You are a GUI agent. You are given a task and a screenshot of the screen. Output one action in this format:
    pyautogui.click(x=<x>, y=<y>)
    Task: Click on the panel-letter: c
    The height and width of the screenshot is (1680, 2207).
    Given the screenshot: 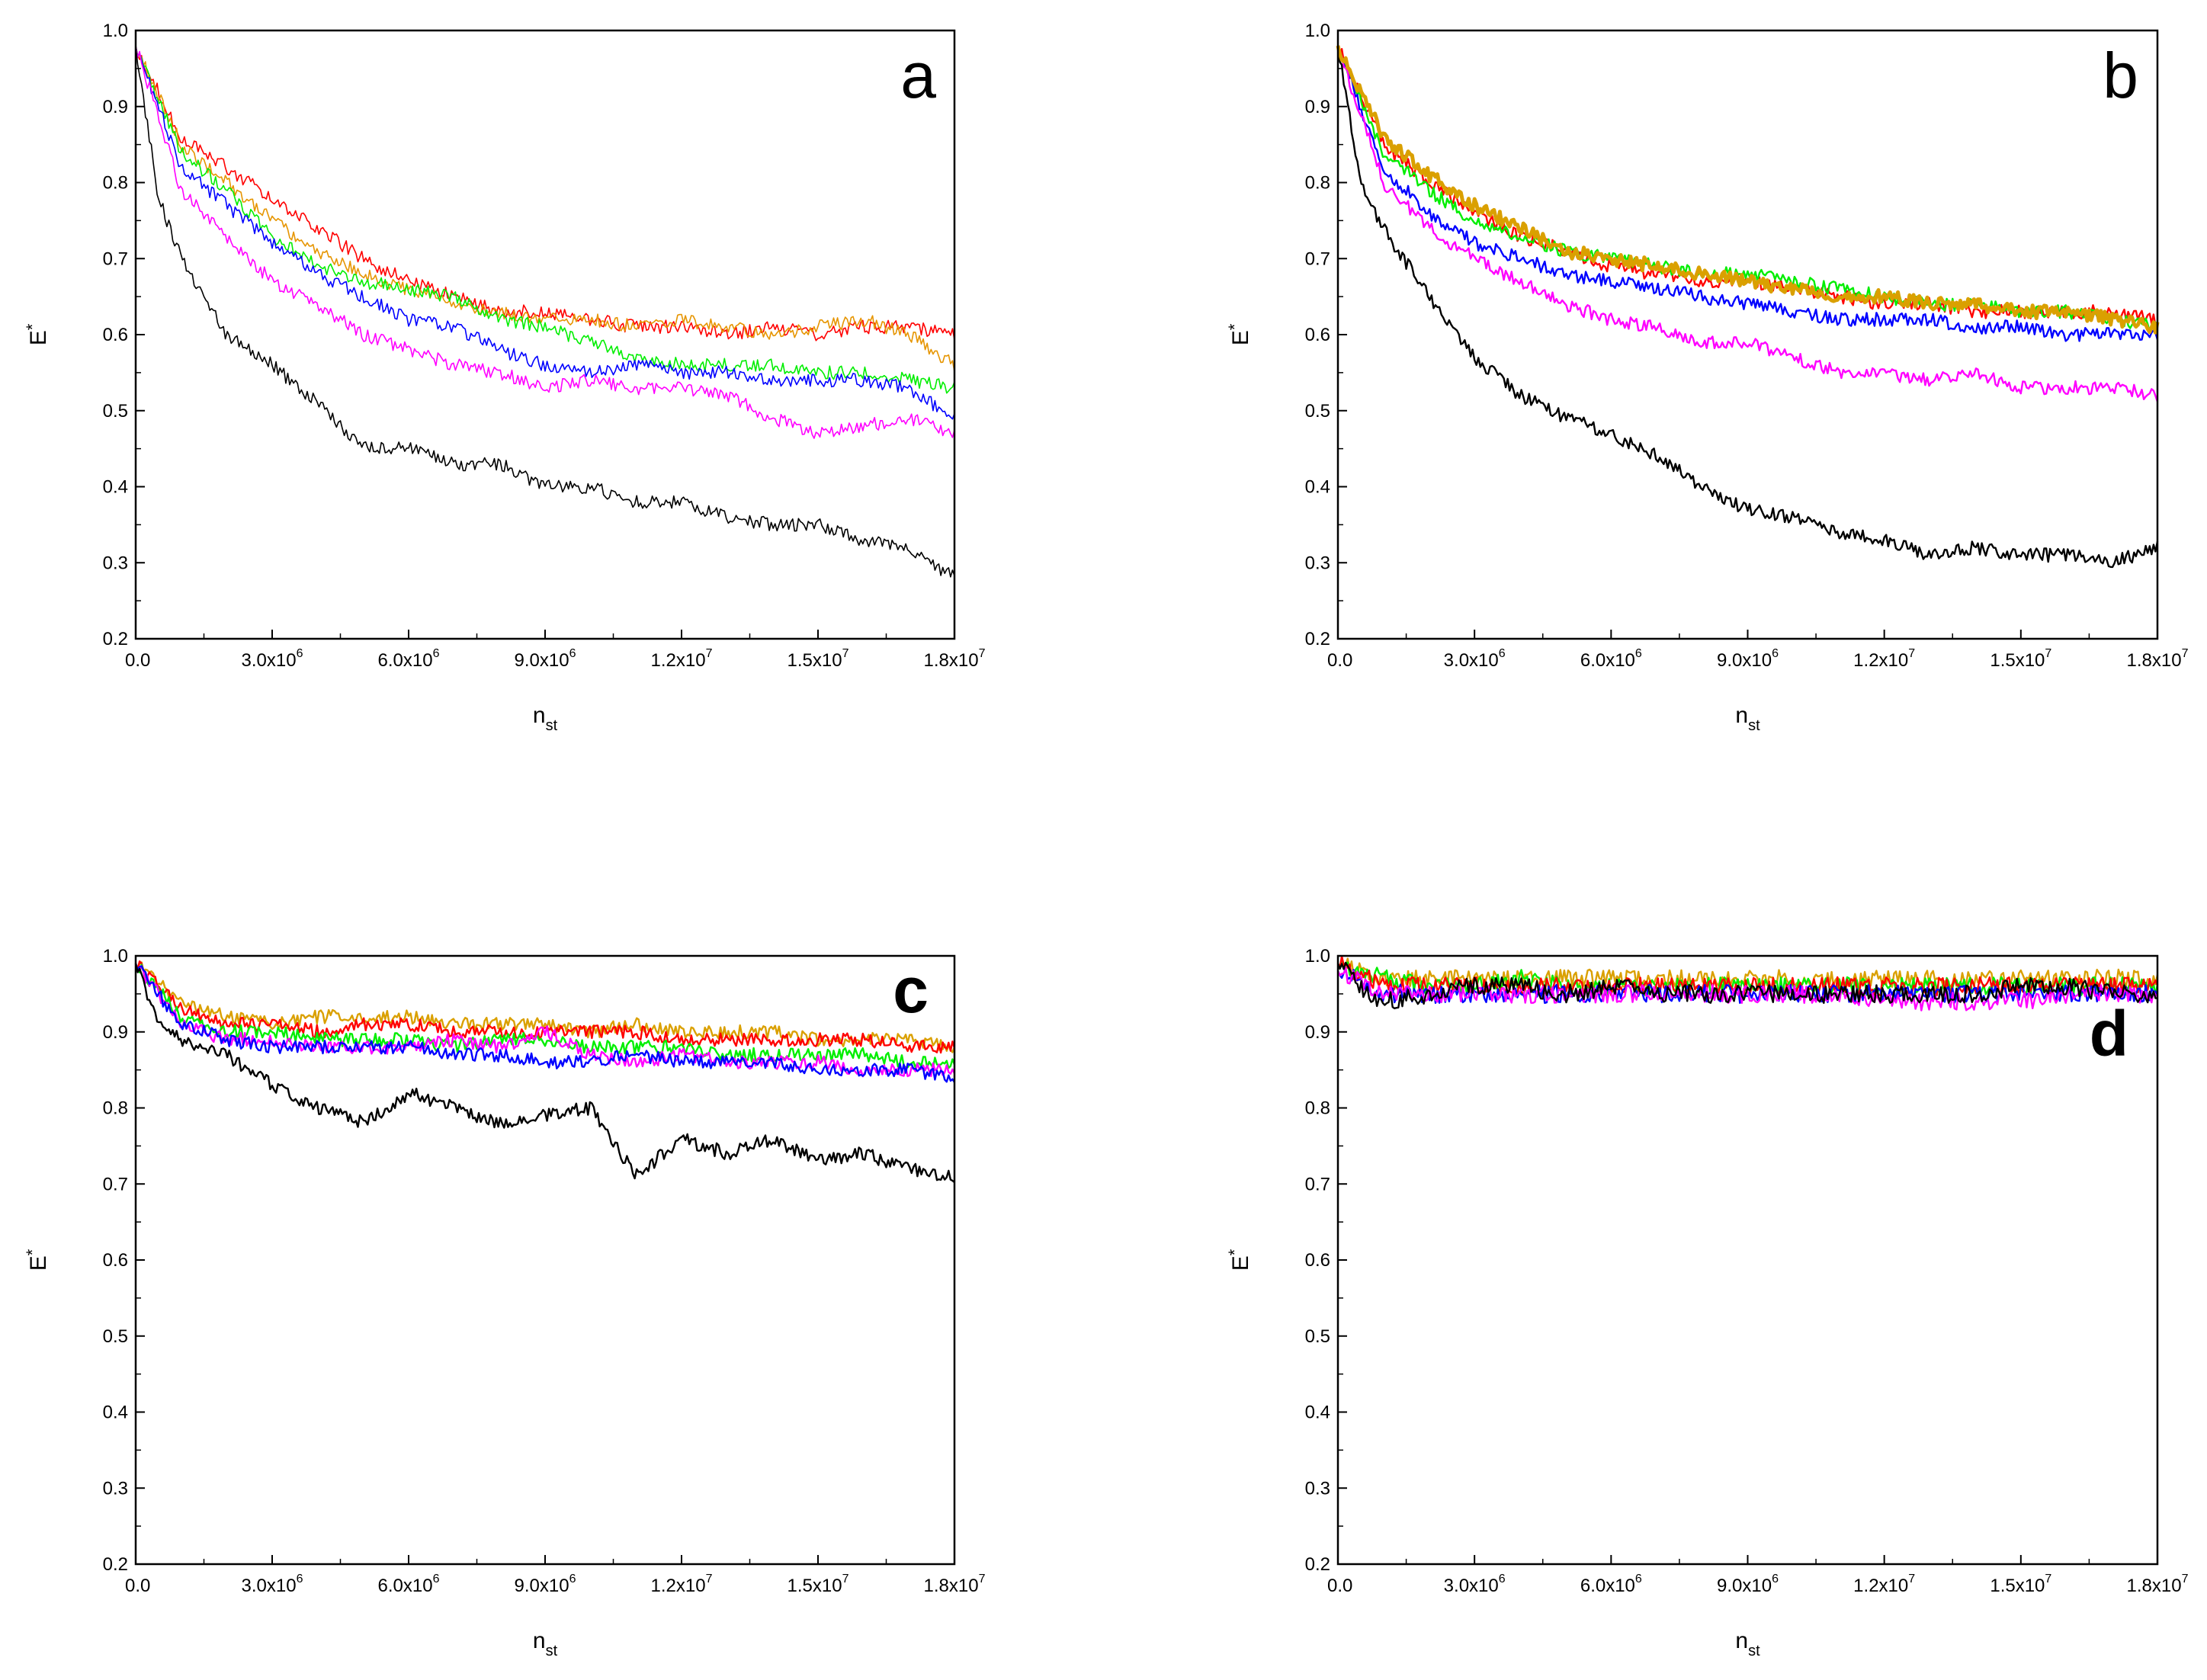 What is the action you would take?
    pyautogui.click(x=911, y=990)
    